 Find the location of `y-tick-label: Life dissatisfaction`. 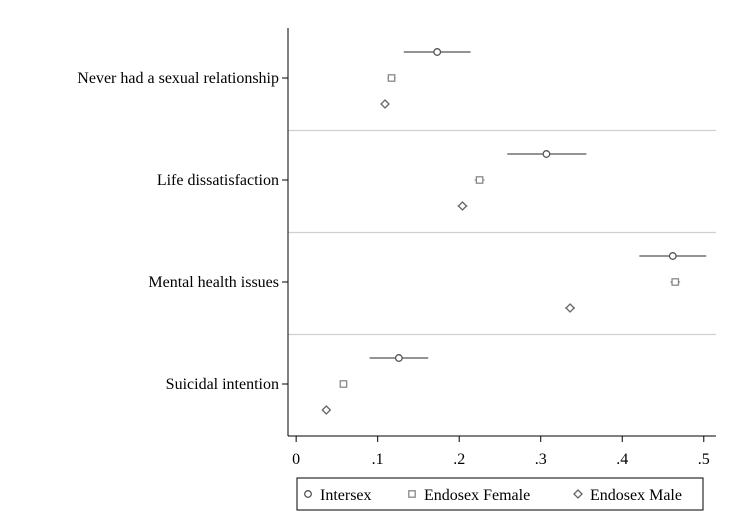

y-tick-label: Life dissatisfaction is located at coordinates (218, 180).